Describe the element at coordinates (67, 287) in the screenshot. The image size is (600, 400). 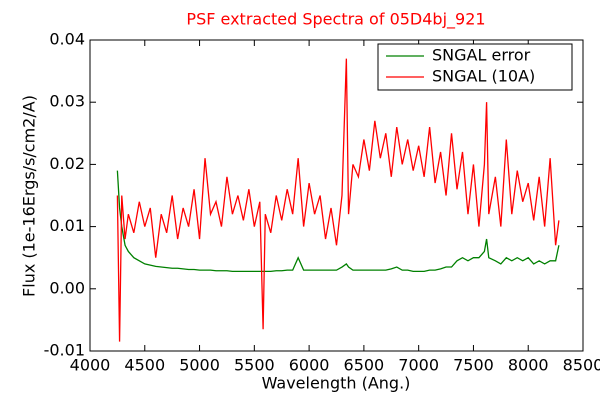
I see `y-tick-label: 0.00` at that location.